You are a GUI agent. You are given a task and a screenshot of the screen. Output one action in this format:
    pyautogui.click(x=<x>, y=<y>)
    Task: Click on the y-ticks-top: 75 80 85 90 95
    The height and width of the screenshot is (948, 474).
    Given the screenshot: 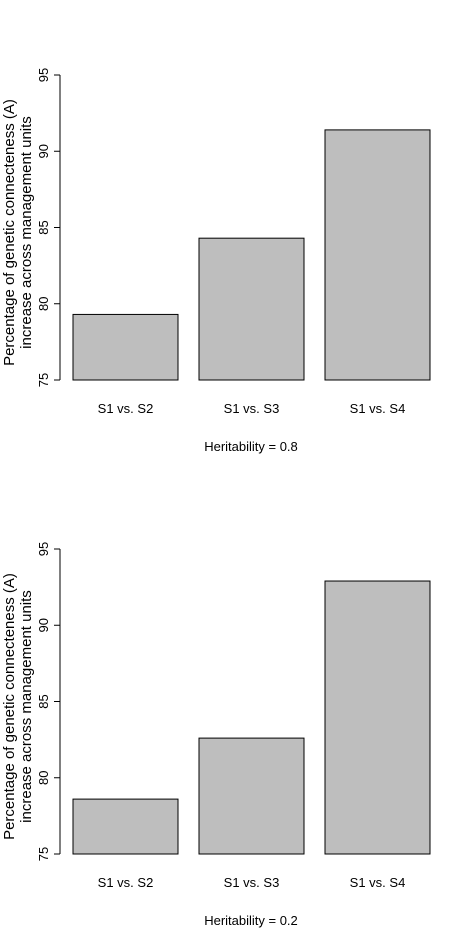 What is the action you would take?
    pyautogui.click(x=48, y=227)
    